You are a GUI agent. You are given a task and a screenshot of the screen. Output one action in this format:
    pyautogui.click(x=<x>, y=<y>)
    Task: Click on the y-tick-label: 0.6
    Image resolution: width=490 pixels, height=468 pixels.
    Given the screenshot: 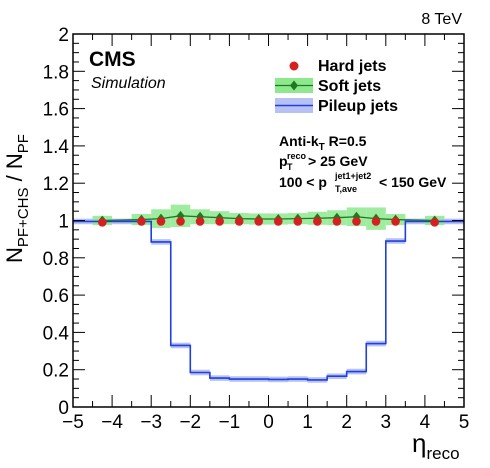 What is the action you would take?
    pyautogui.click(x=56, y=296)
    